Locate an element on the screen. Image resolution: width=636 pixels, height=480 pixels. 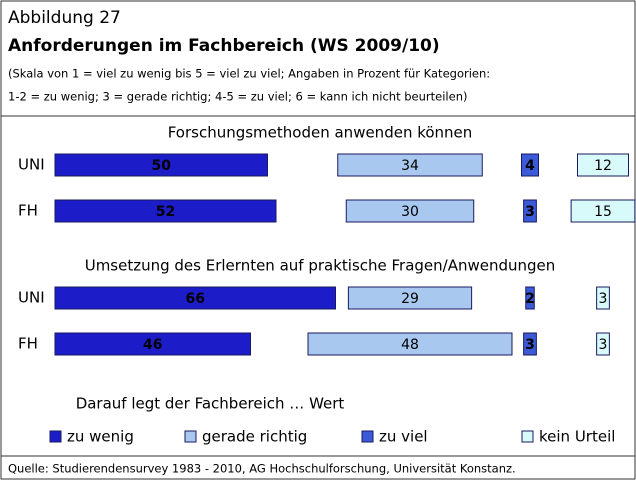
value-label: 52 is located at coordinates (165, 212).